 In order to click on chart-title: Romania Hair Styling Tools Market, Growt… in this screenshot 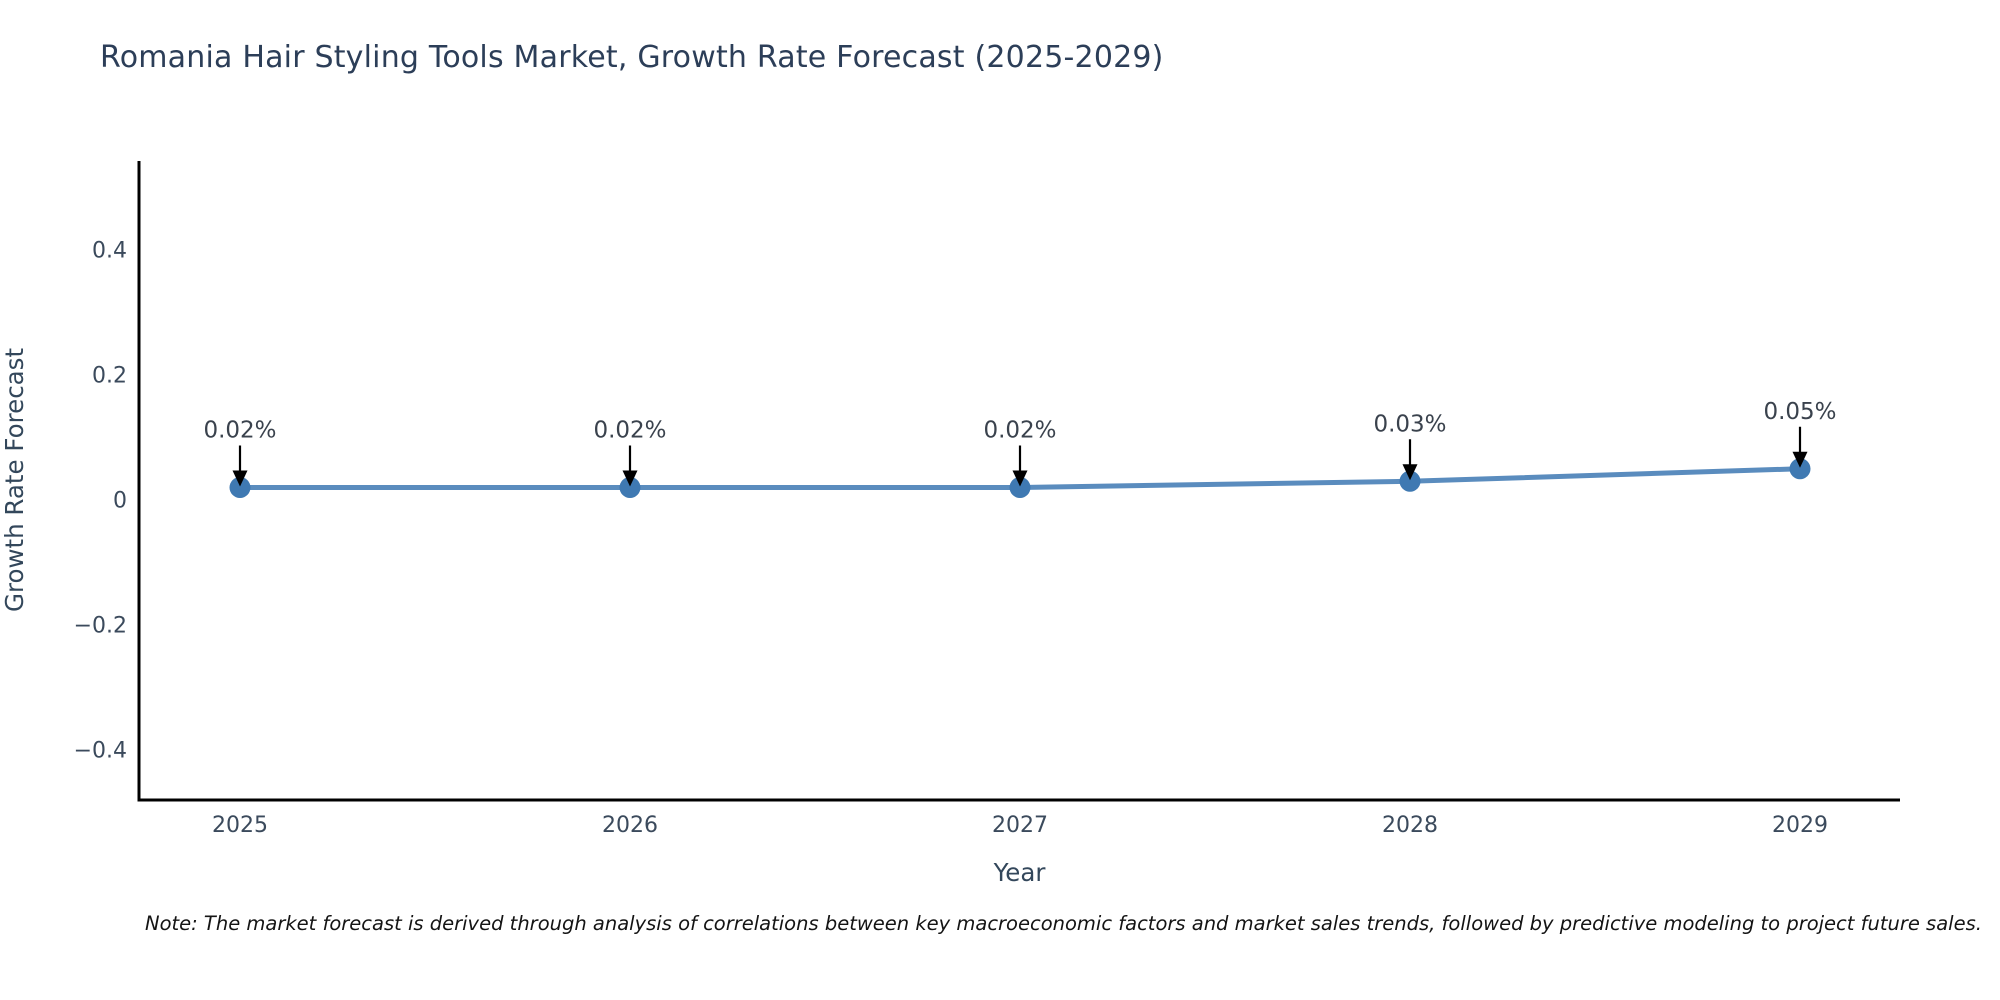, I will do `click(632, 57)`.